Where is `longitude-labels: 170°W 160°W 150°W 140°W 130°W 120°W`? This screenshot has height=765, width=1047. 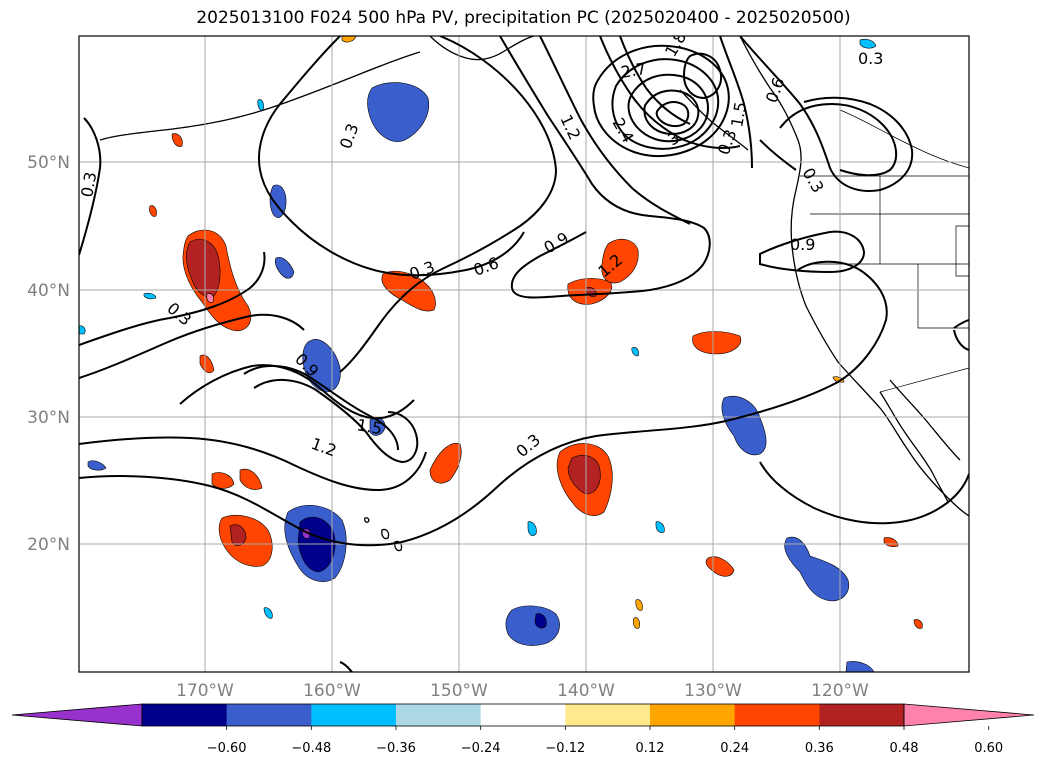 longitude-labels: 170°W 160°W 150°W 140°W 130°W 120°W is located at coordinates (522, 691).